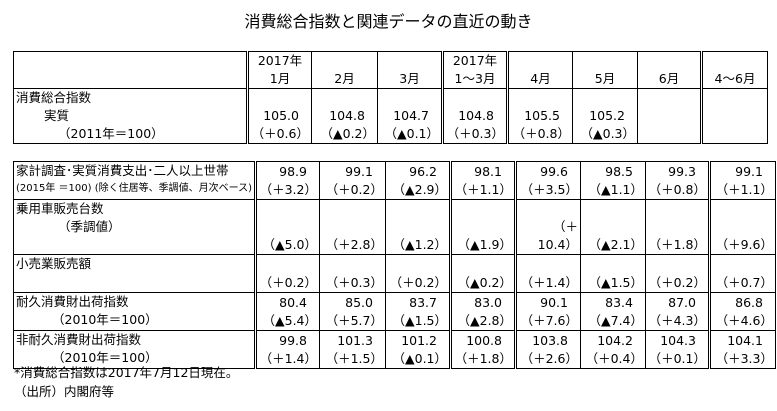  I want to click on value: 101.2, so click(419, 340).